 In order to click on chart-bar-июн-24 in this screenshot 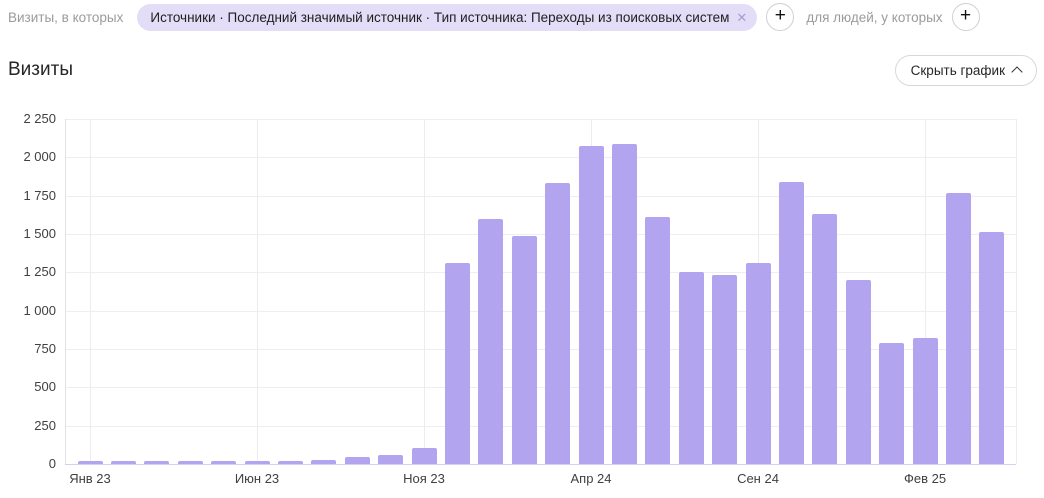, I will do `click(658, 340)`.